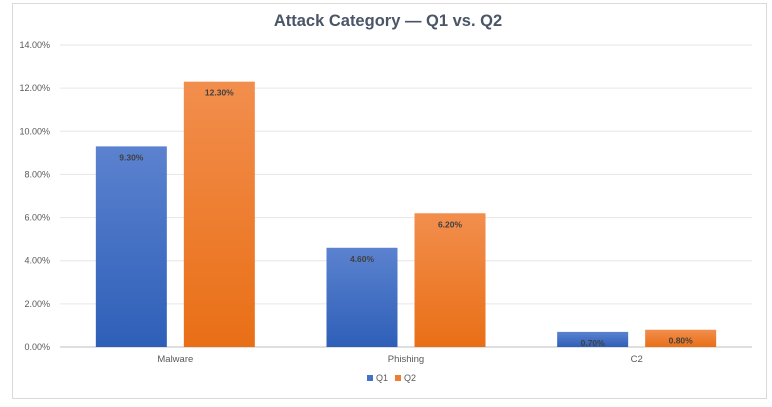 The width and height of the screenshot is (772, 407). What do you see at coordinates (37, 174) in the screenshot?
I see `y-tick-label: 8.00%` at bounding box center [37, 174].